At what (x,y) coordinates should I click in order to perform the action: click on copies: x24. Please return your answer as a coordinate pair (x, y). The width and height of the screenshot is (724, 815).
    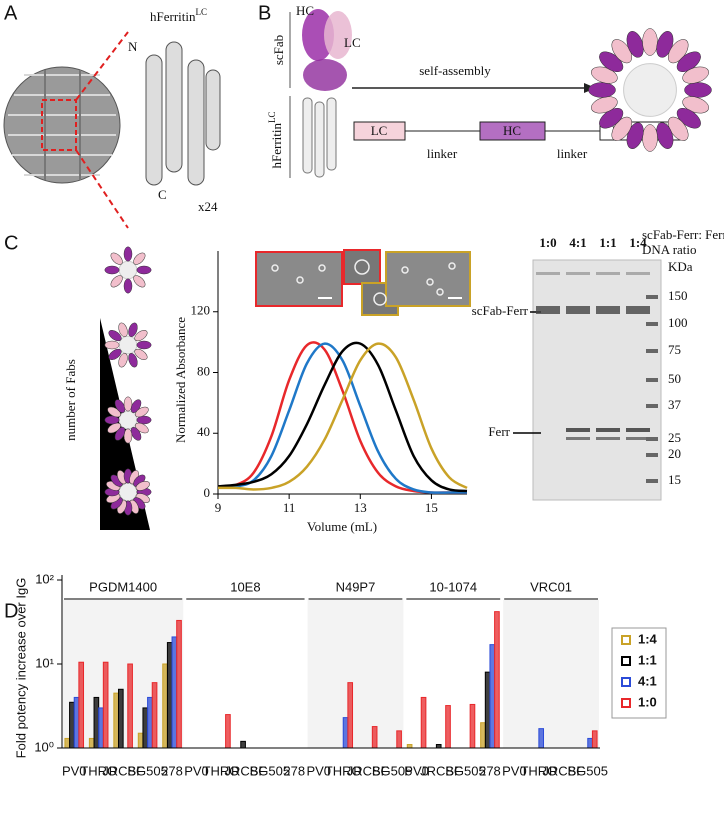
    Looking at the image, I should click on (208, 206).